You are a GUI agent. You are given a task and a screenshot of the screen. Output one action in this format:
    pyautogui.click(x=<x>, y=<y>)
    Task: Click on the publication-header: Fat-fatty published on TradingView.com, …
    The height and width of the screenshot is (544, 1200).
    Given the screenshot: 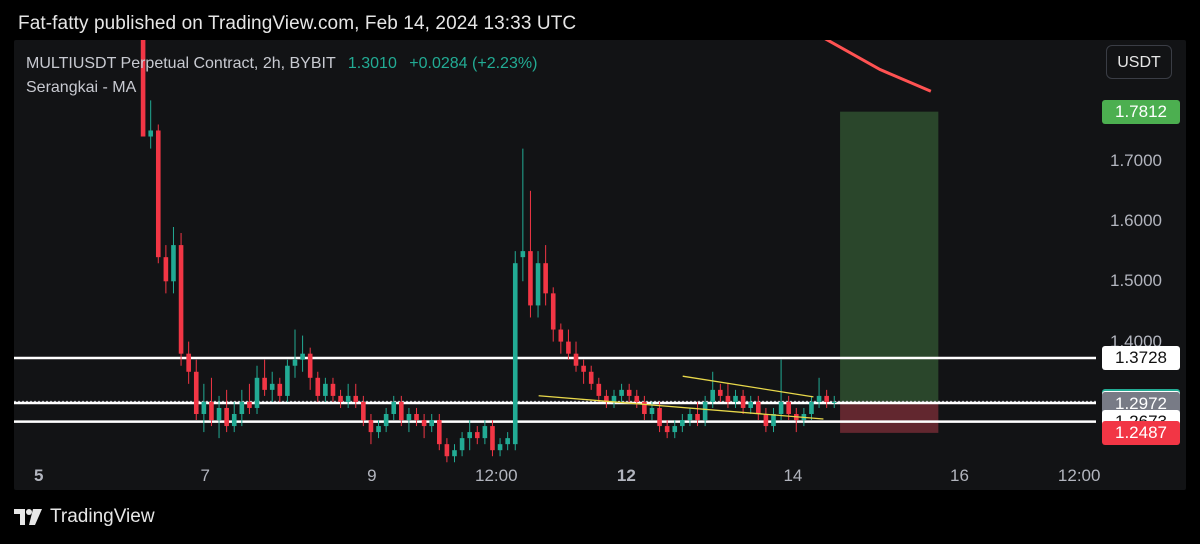 What is the action you would take?
    pyautogui.click(x=297, y=23)
    